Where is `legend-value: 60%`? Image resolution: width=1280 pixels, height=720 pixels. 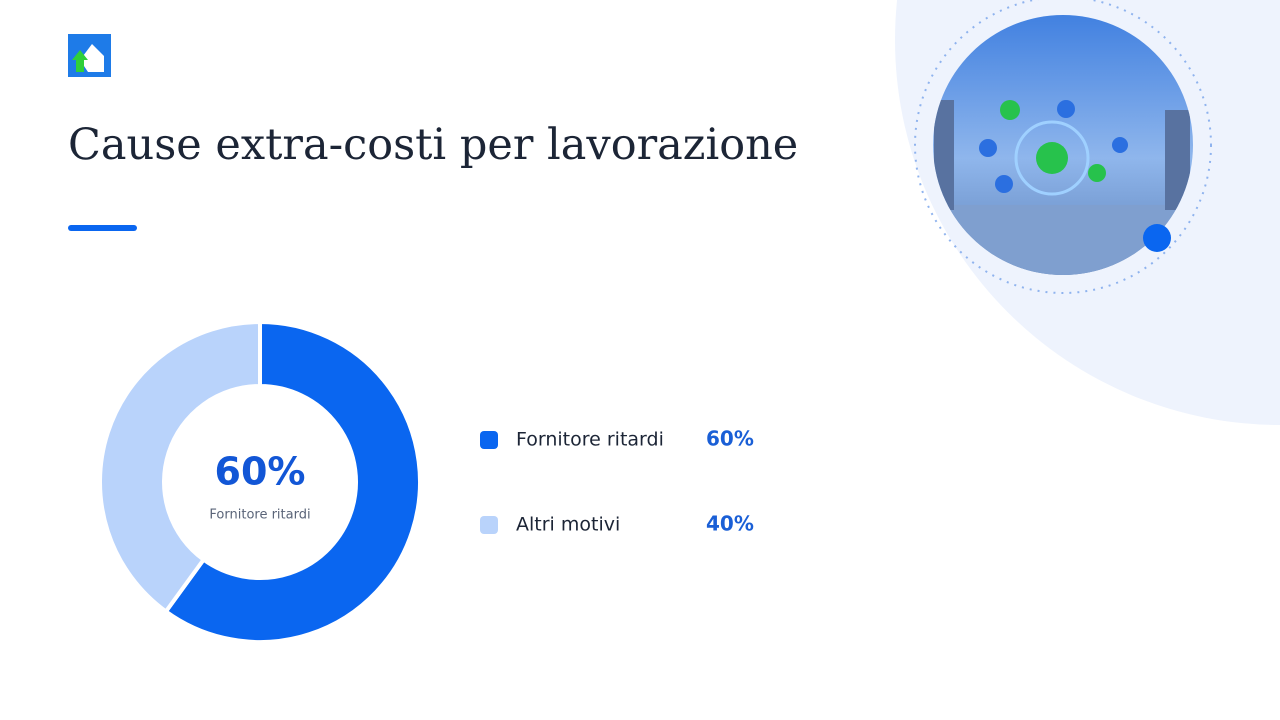 legend-value: 60% is located at coordinates (730, 439).